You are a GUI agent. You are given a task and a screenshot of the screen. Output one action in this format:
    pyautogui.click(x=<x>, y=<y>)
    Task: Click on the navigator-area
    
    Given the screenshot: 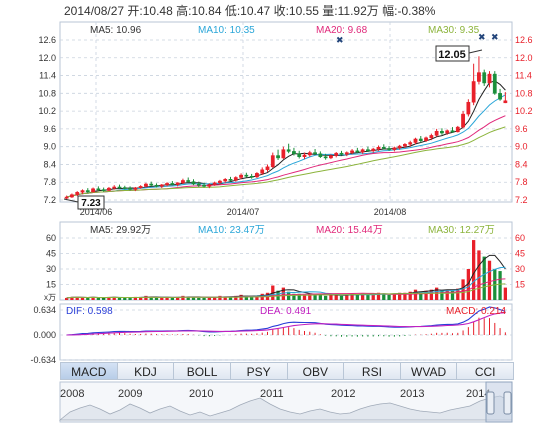 What is the action you would take?
    pyautogui.click(x=285, y=408)
    